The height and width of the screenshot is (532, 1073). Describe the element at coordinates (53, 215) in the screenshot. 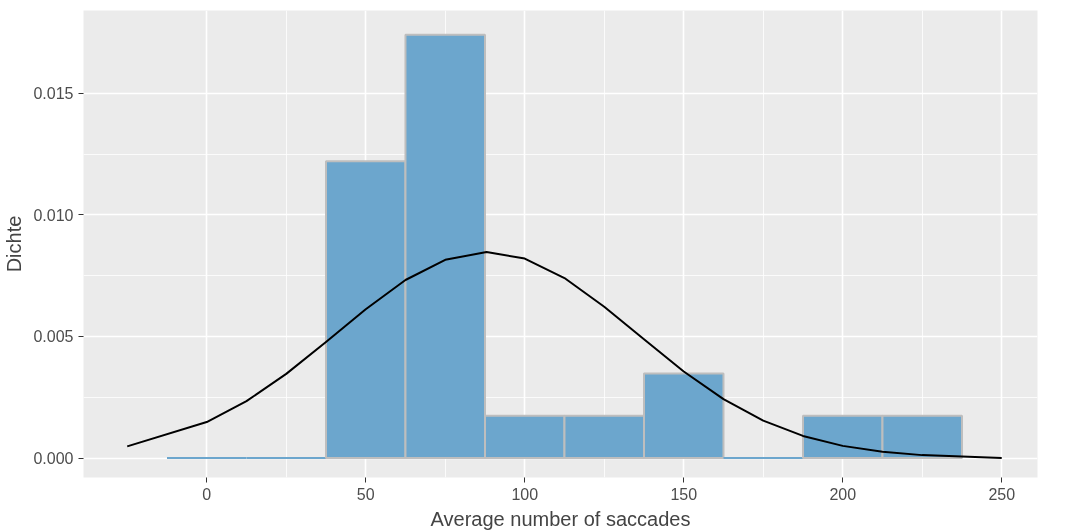

I see `y-tick-label: 0.010` at that location.